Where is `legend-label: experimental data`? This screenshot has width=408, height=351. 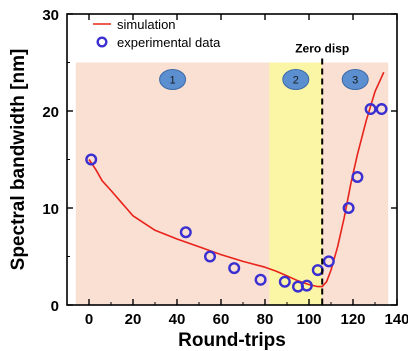
legend-label: experimental data is located at coordinates (169, 42).